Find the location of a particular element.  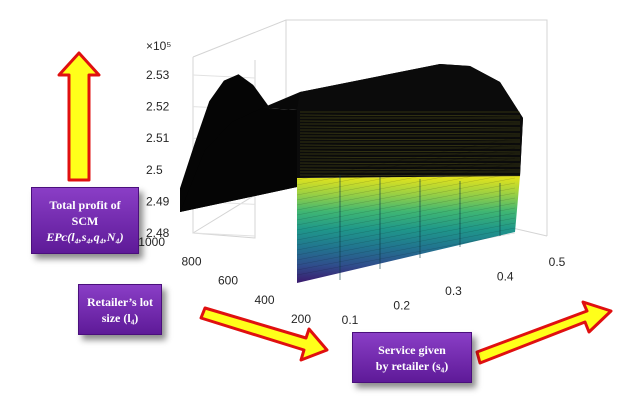

arrow-lot-to-service is located at coordinates (264, 334).